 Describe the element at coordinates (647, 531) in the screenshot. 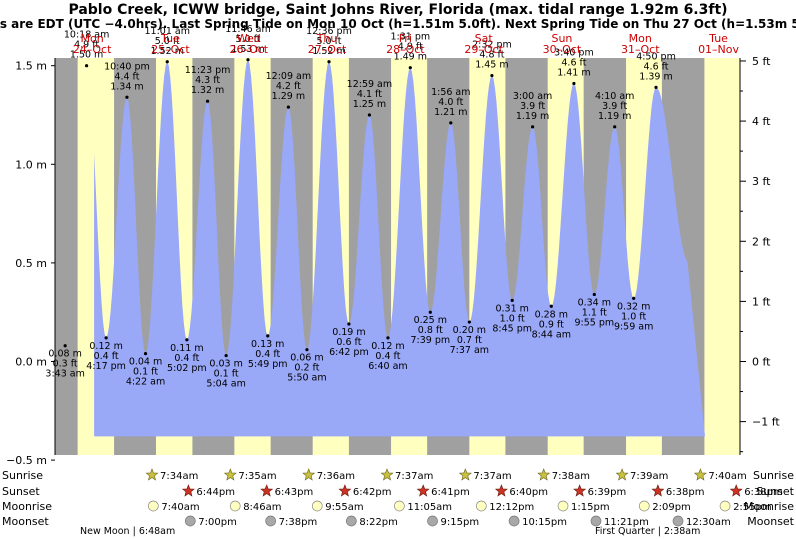

I see `moon-phase-label: First Quarter | 2:38am` at that location.